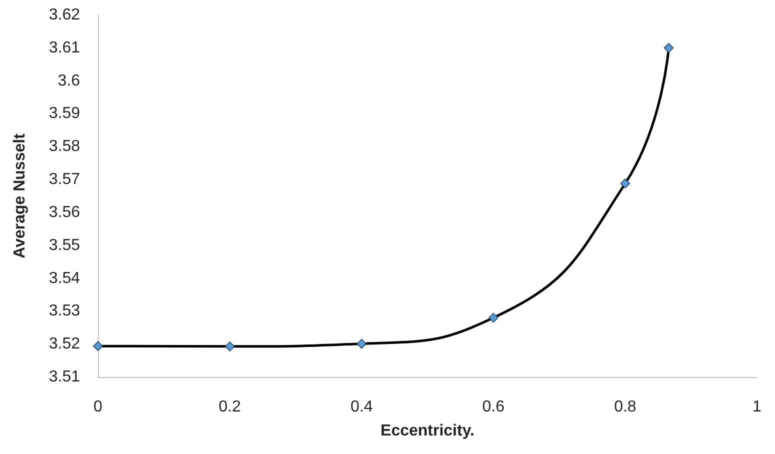 The height and width of the screenshot is (454, 775). I want to click on x-tick-label: 0, so click(98, 407).